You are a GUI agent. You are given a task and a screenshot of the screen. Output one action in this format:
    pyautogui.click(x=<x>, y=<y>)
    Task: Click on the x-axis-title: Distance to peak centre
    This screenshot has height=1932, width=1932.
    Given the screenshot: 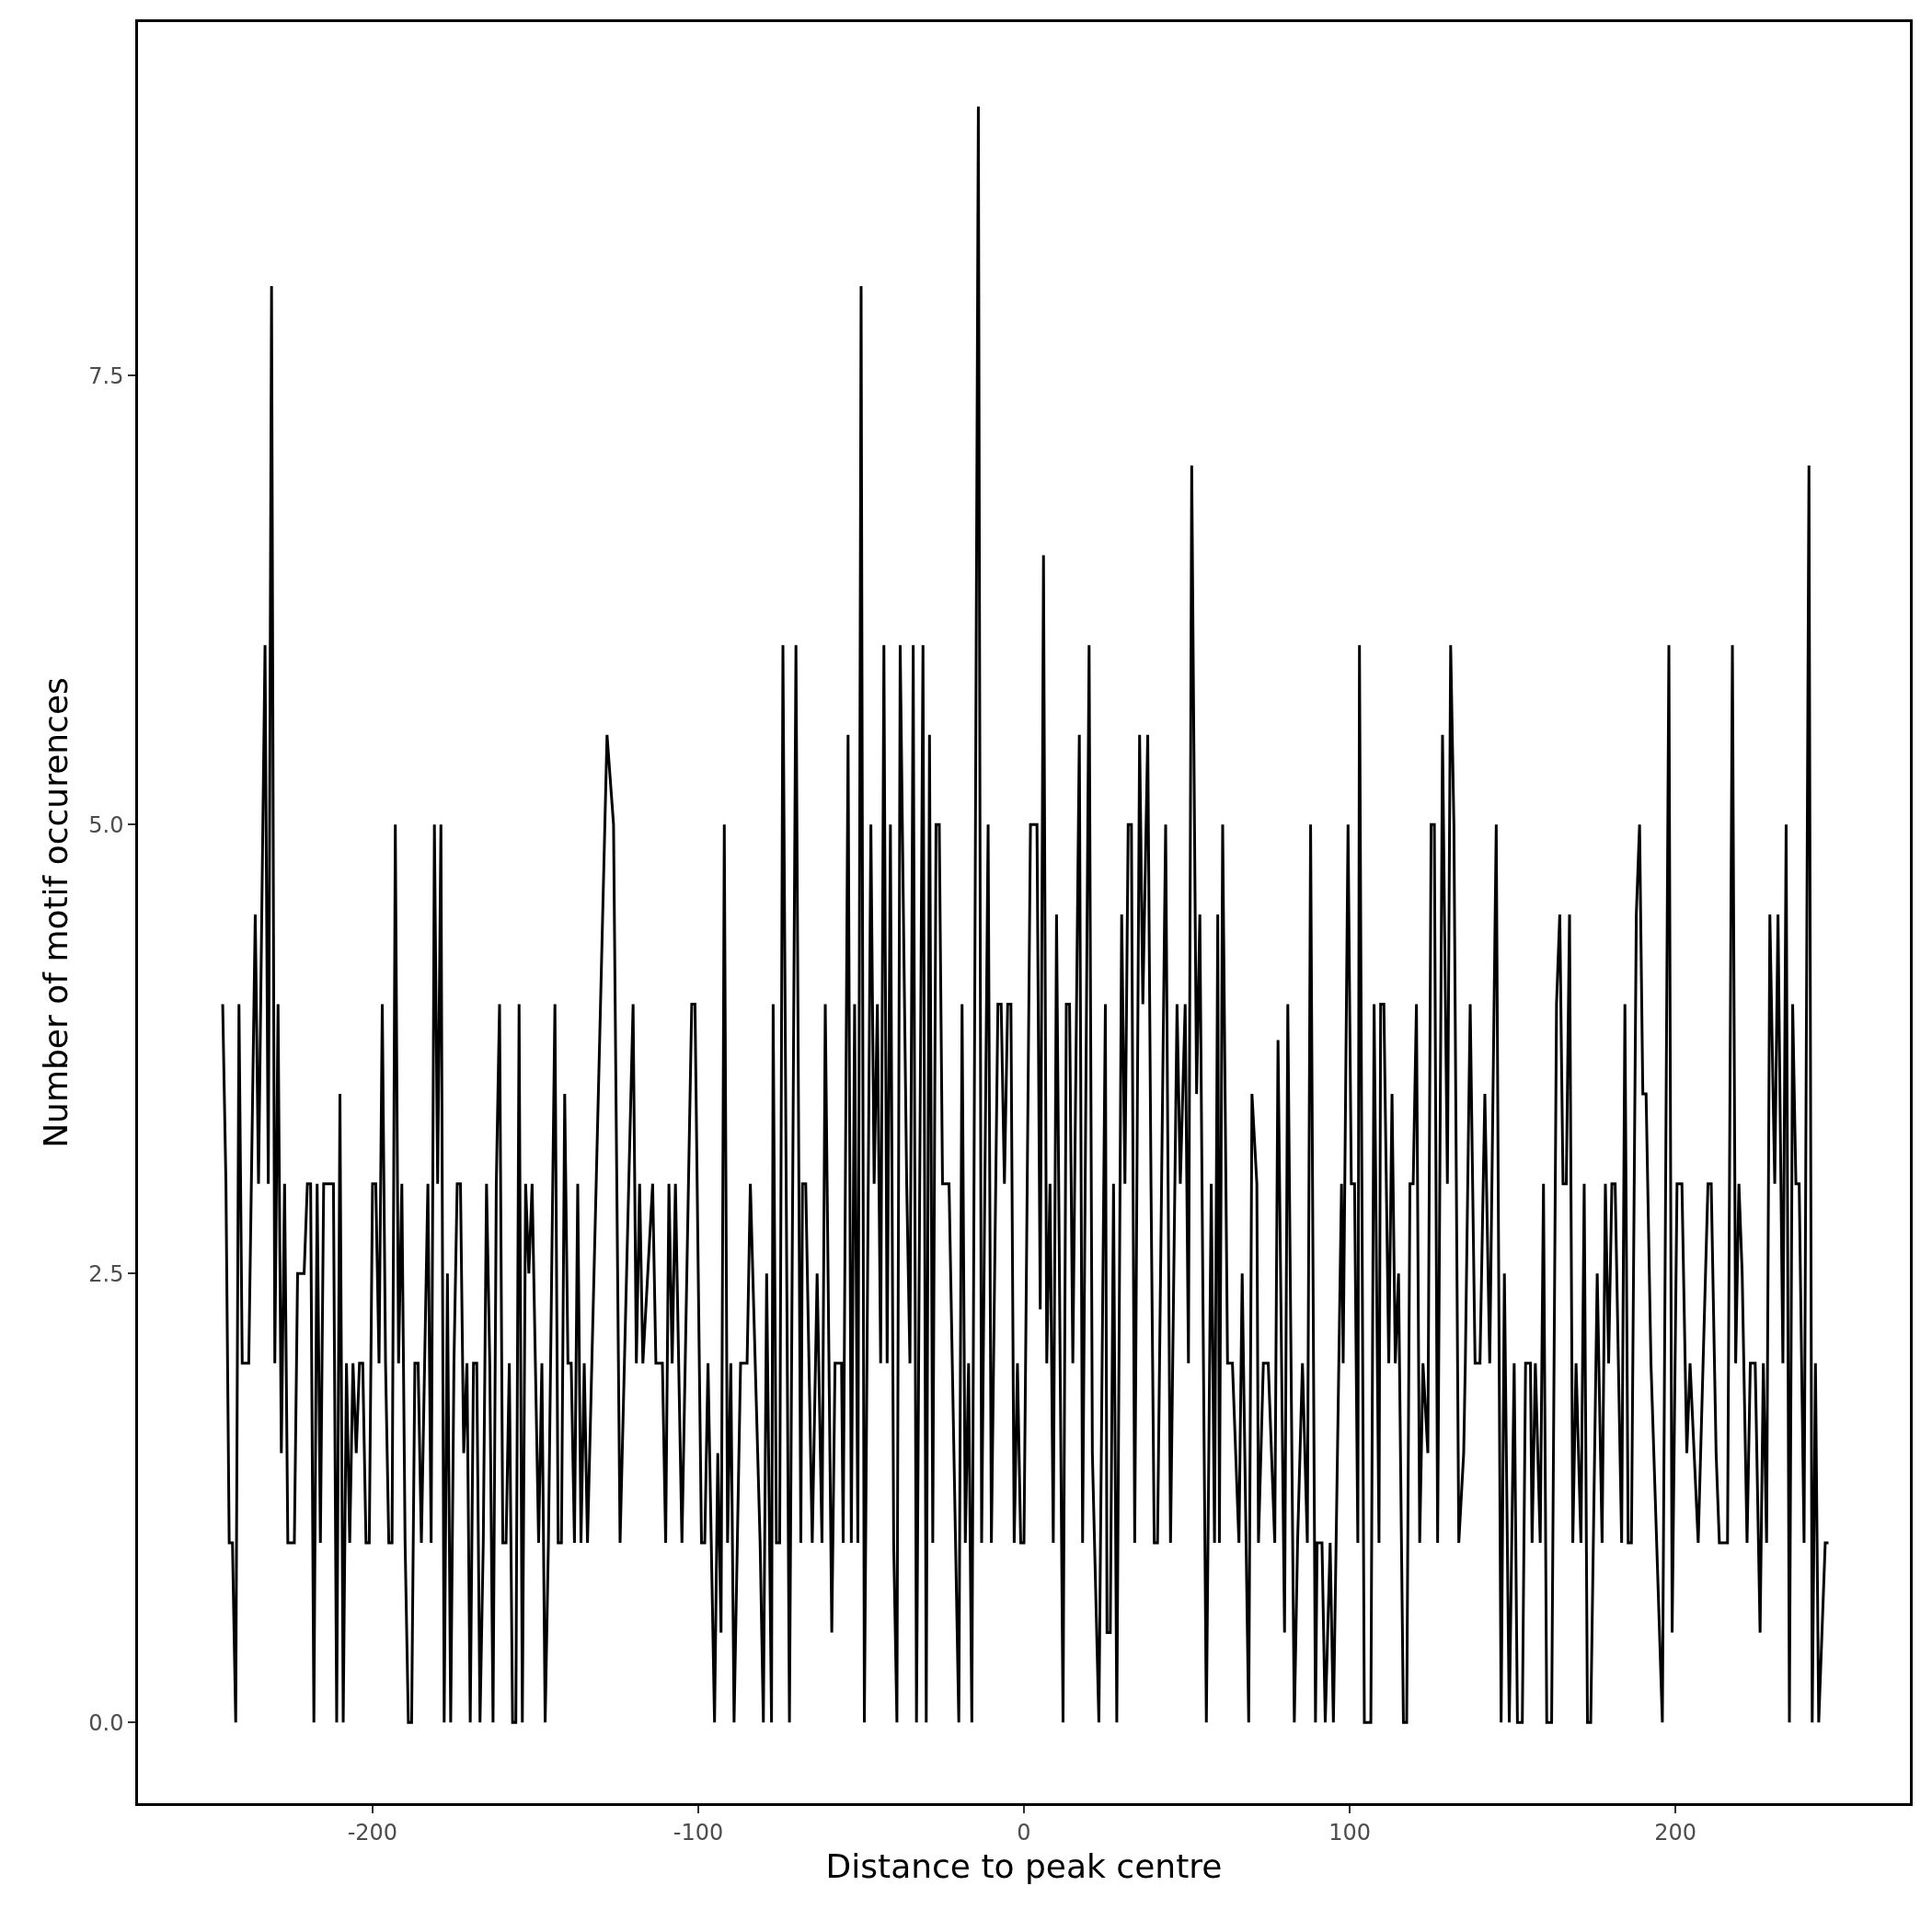 What is the action you would take?
    pyautogui.click(x=1024, y=1866)
    